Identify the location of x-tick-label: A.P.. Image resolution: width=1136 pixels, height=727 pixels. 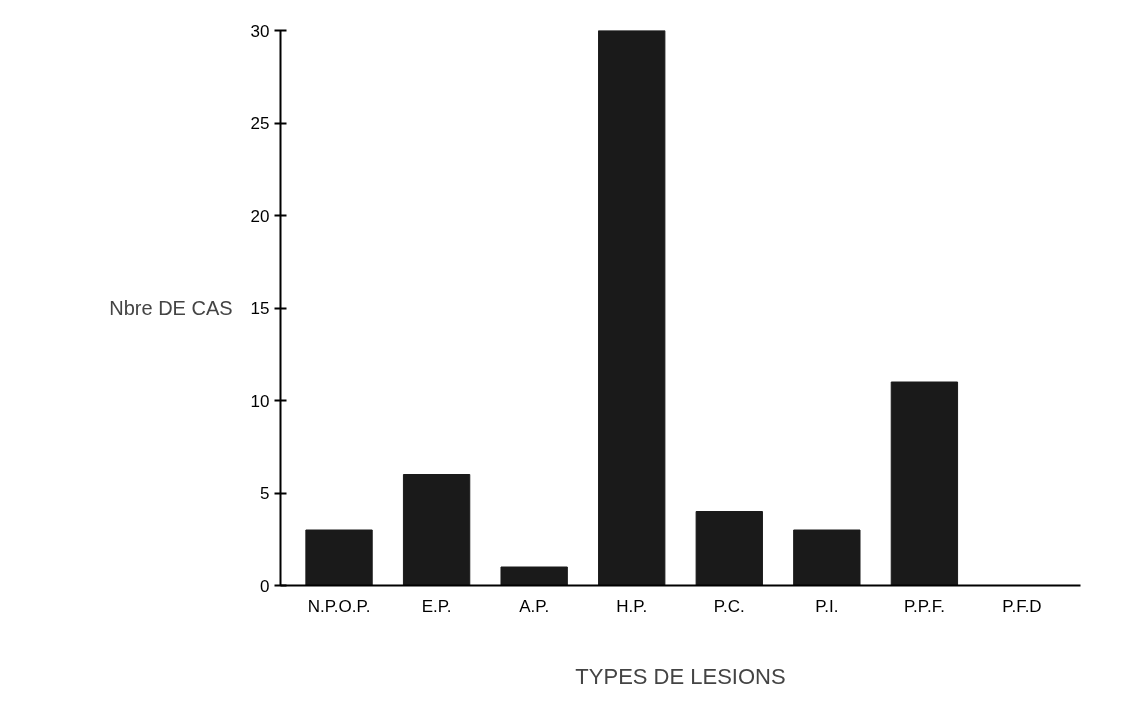
(534, 606).